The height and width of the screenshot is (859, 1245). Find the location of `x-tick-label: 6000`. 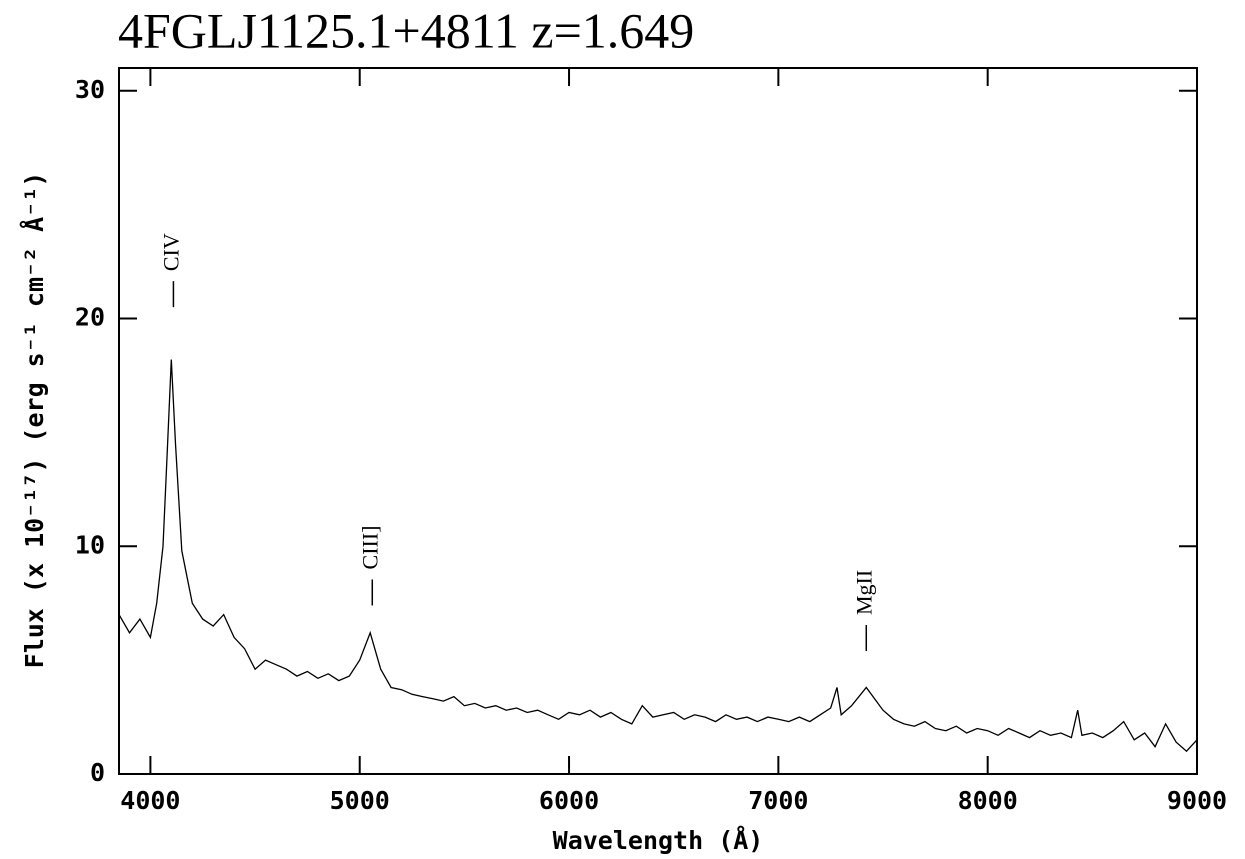

x-tick-label: 6000 is located at coordinates (569, 800).